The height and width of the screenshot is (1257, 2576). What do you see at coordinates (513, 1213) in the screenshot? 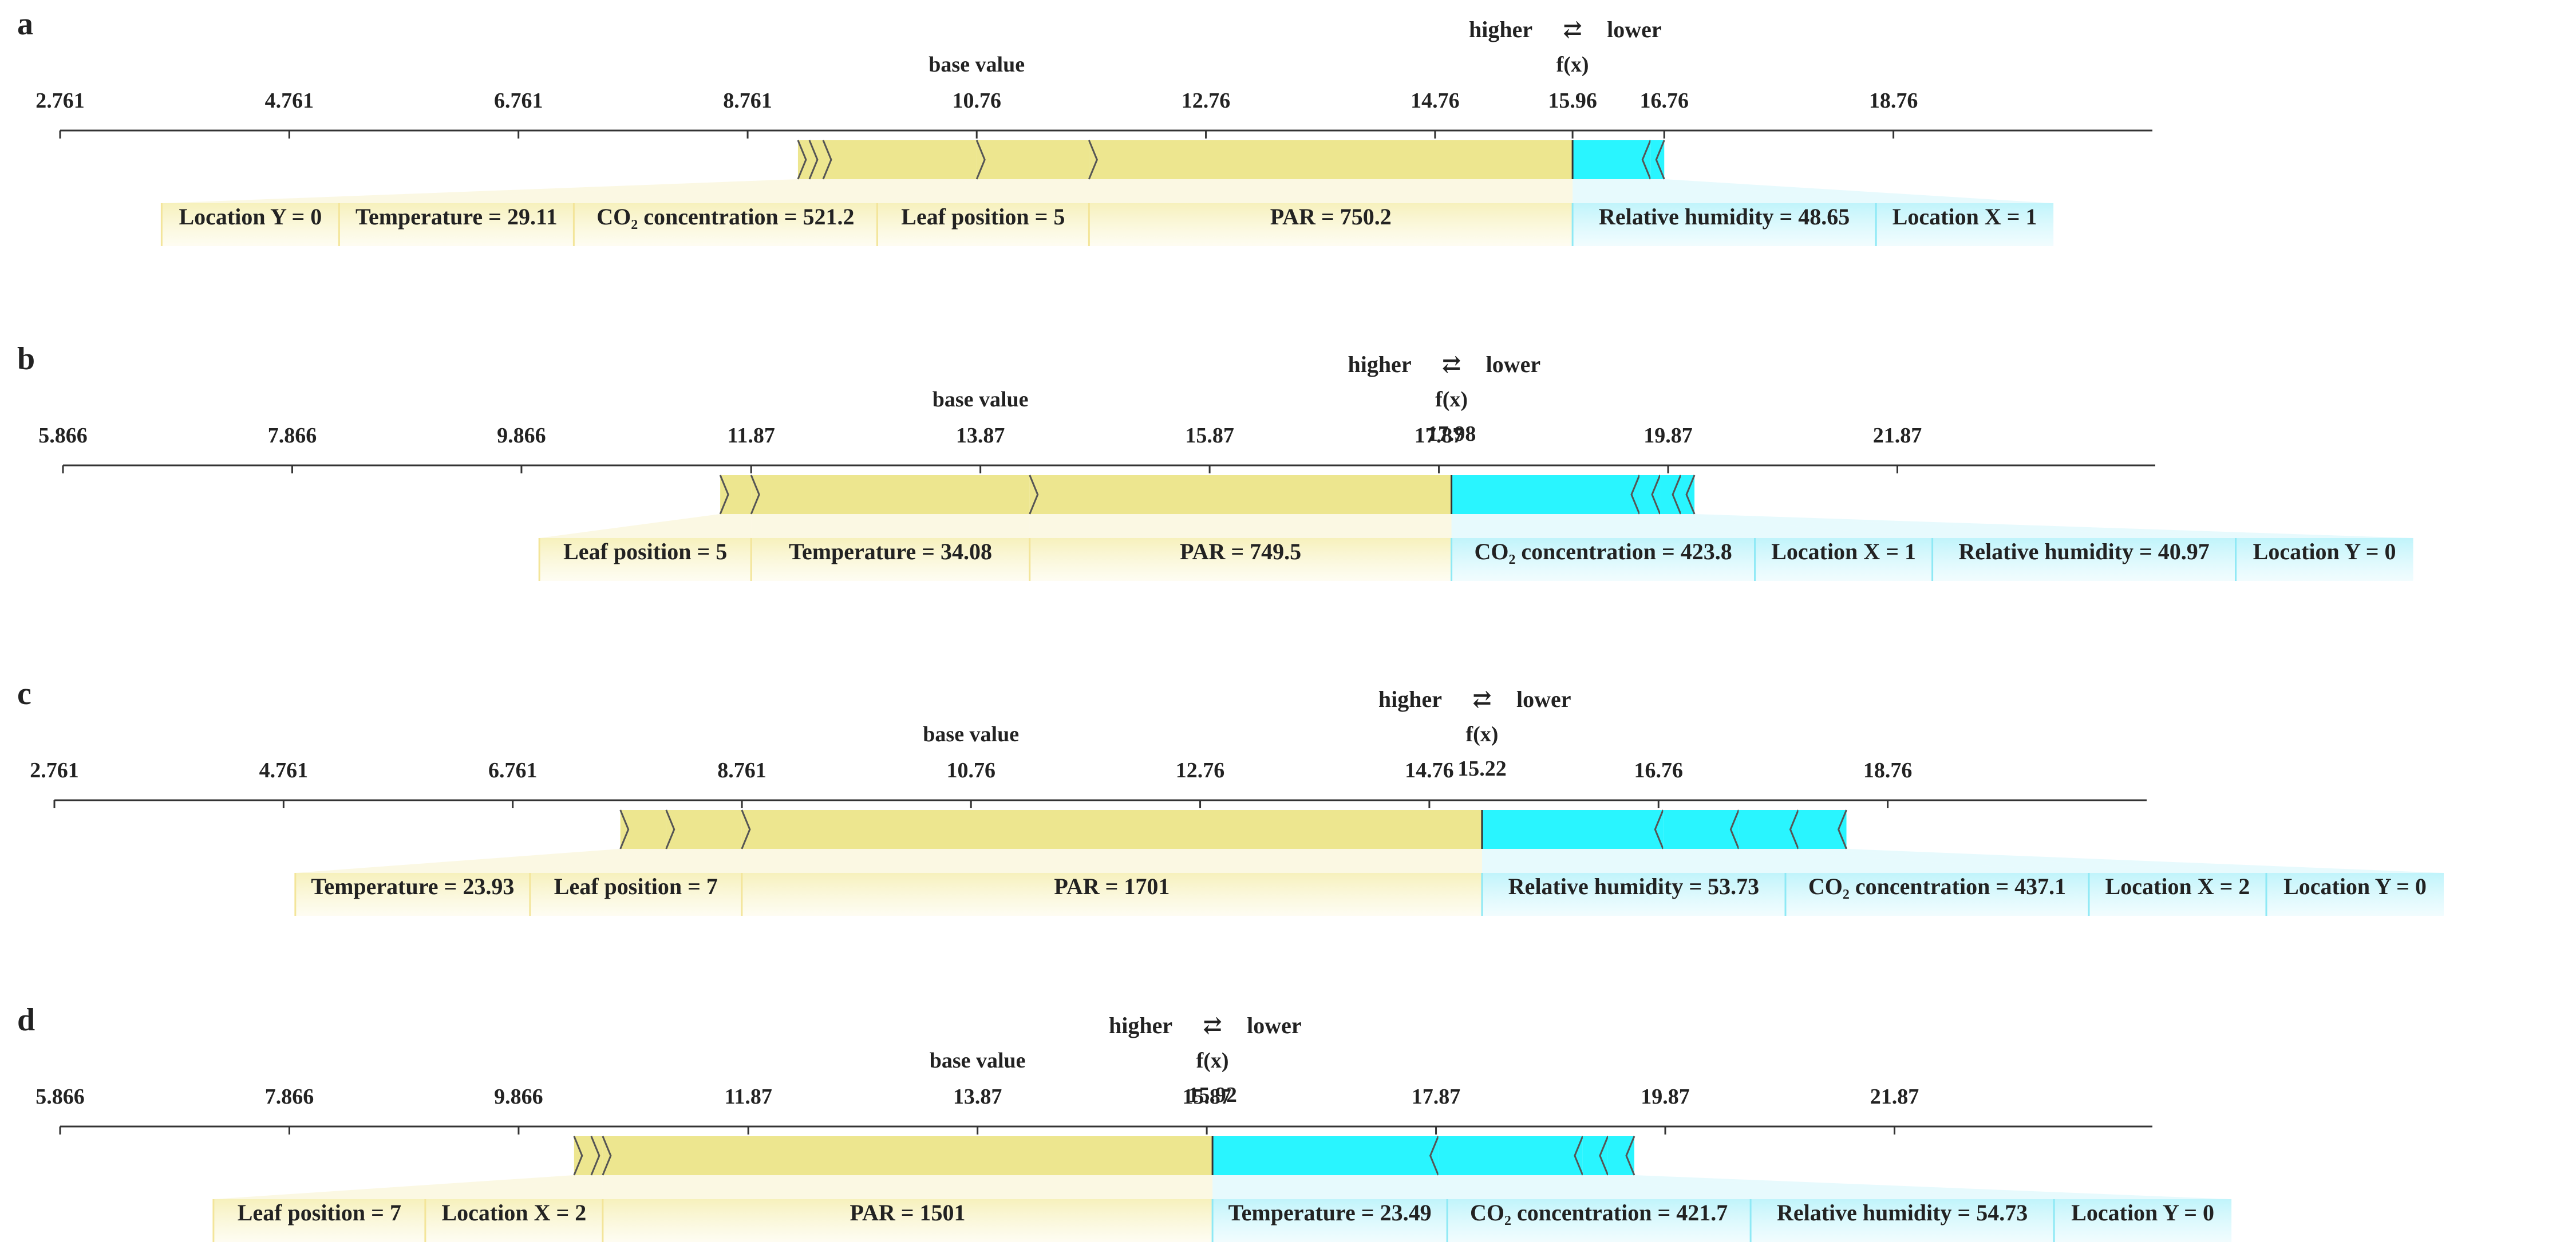
I see `positive-feature-label: Location X = 2` at bounding box center [513, 1213].